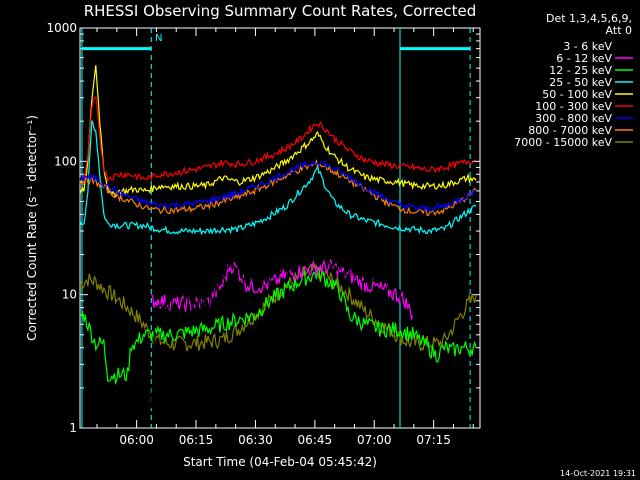  Describe the element at coordinates (619, 30) in the screenshot. I see `legend-header-line2: Att 0` at that location.